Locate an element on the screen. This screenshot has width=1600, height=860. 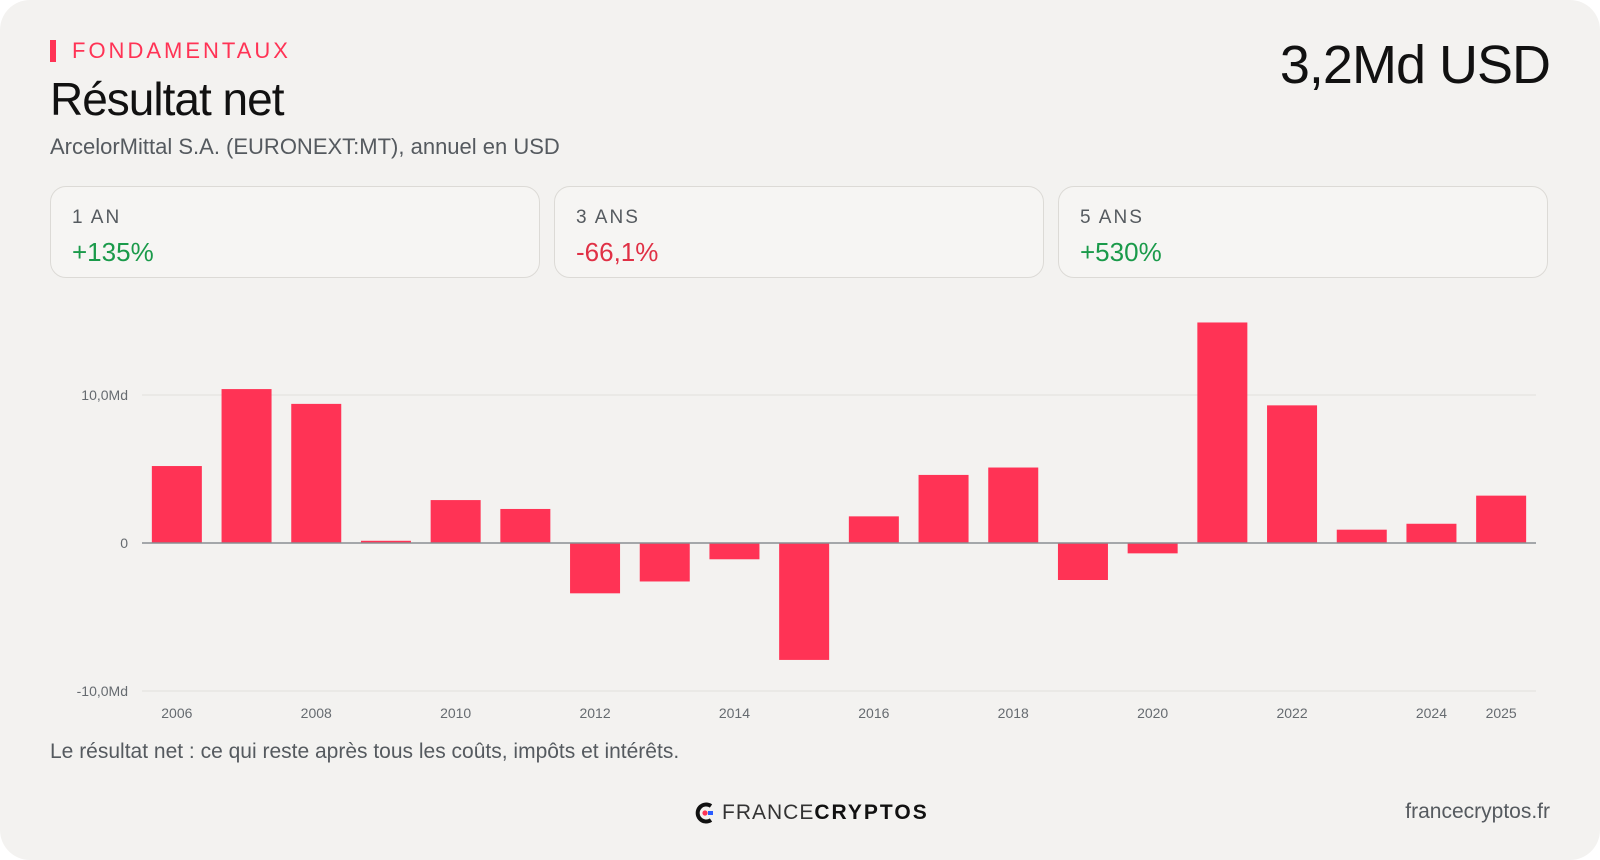
stat-card-1y: 1 AN +135% is located at coordinates (295, 232).